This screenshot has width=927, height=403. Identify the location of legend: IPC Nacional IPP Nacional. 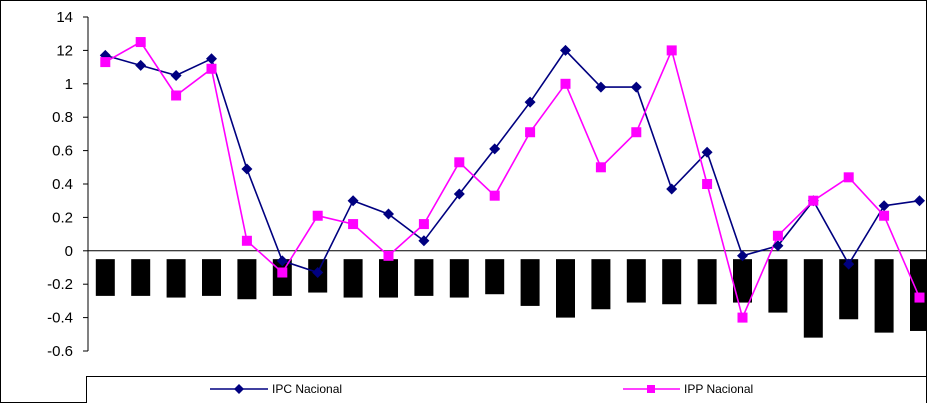
(506, 389).